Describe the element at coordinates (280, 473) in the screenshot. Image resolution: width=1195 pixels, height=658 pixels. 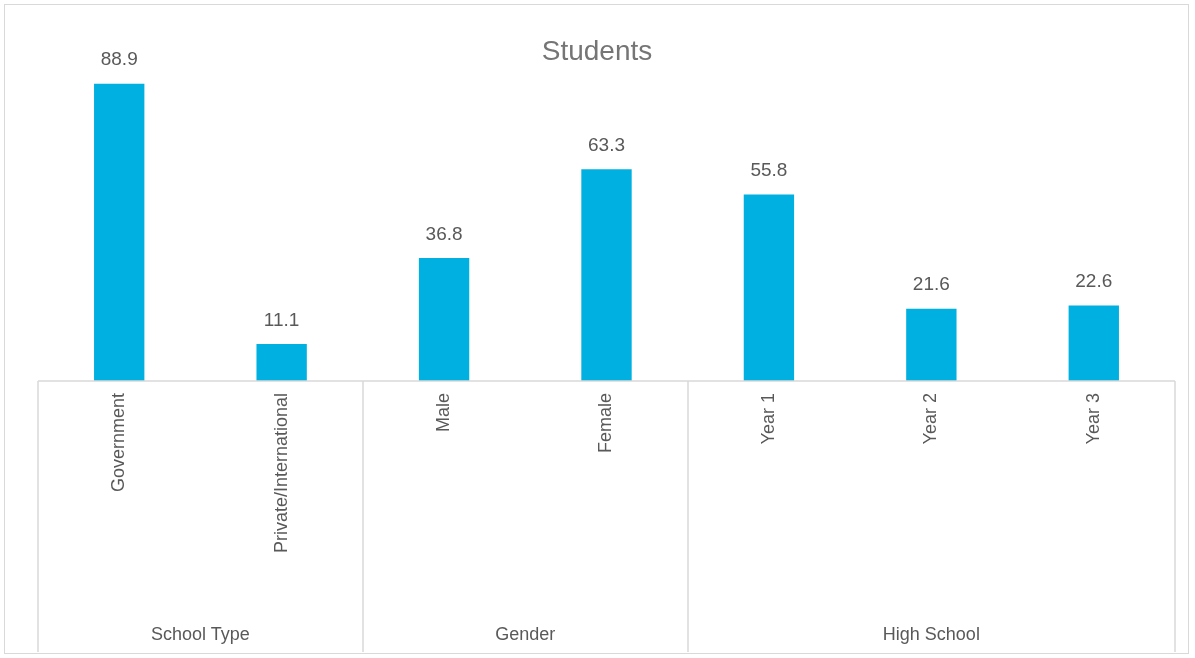
I see `x-tick-label: Private/International` at that location.